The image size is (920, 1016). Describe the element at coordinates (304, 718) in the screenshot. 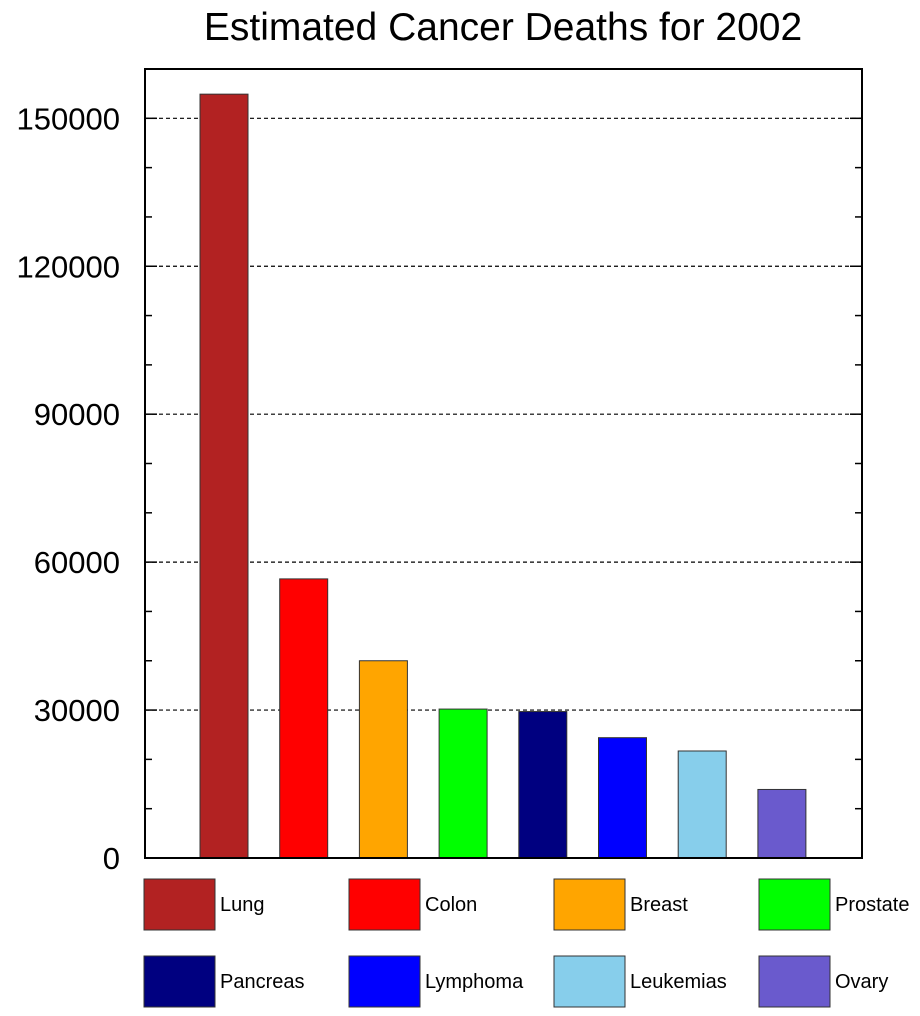

I see `bar-colon` at that location.